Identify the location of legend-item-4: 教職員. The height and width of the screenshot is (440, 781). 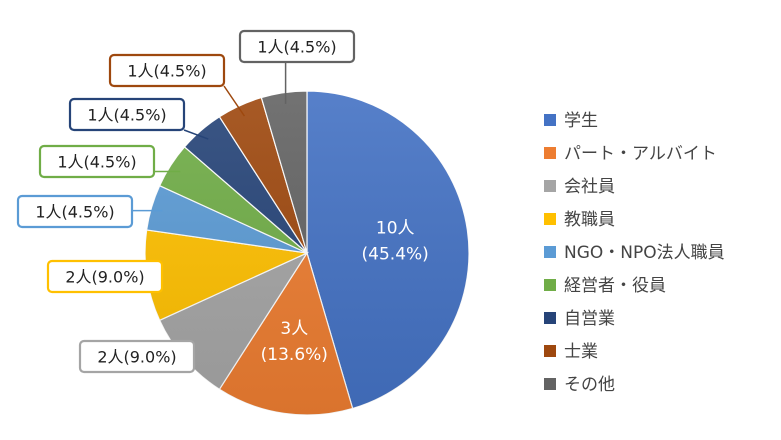
(579, 220).